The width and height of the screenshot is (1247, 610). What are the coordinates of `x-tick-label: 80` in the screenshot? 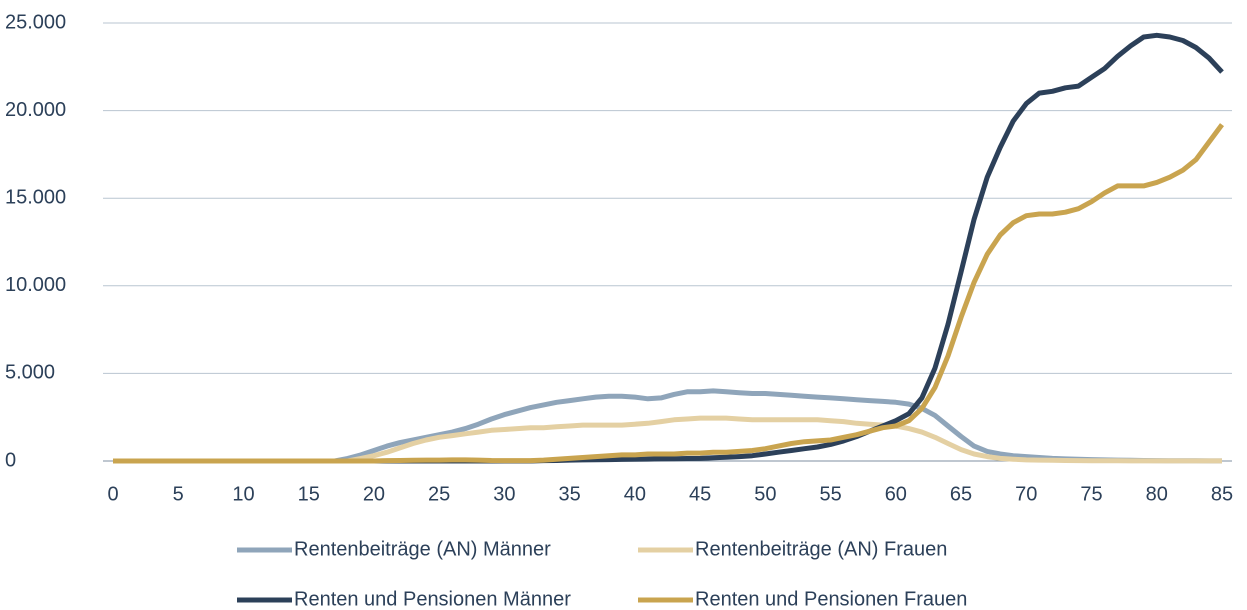 It's located at (1157, 494).